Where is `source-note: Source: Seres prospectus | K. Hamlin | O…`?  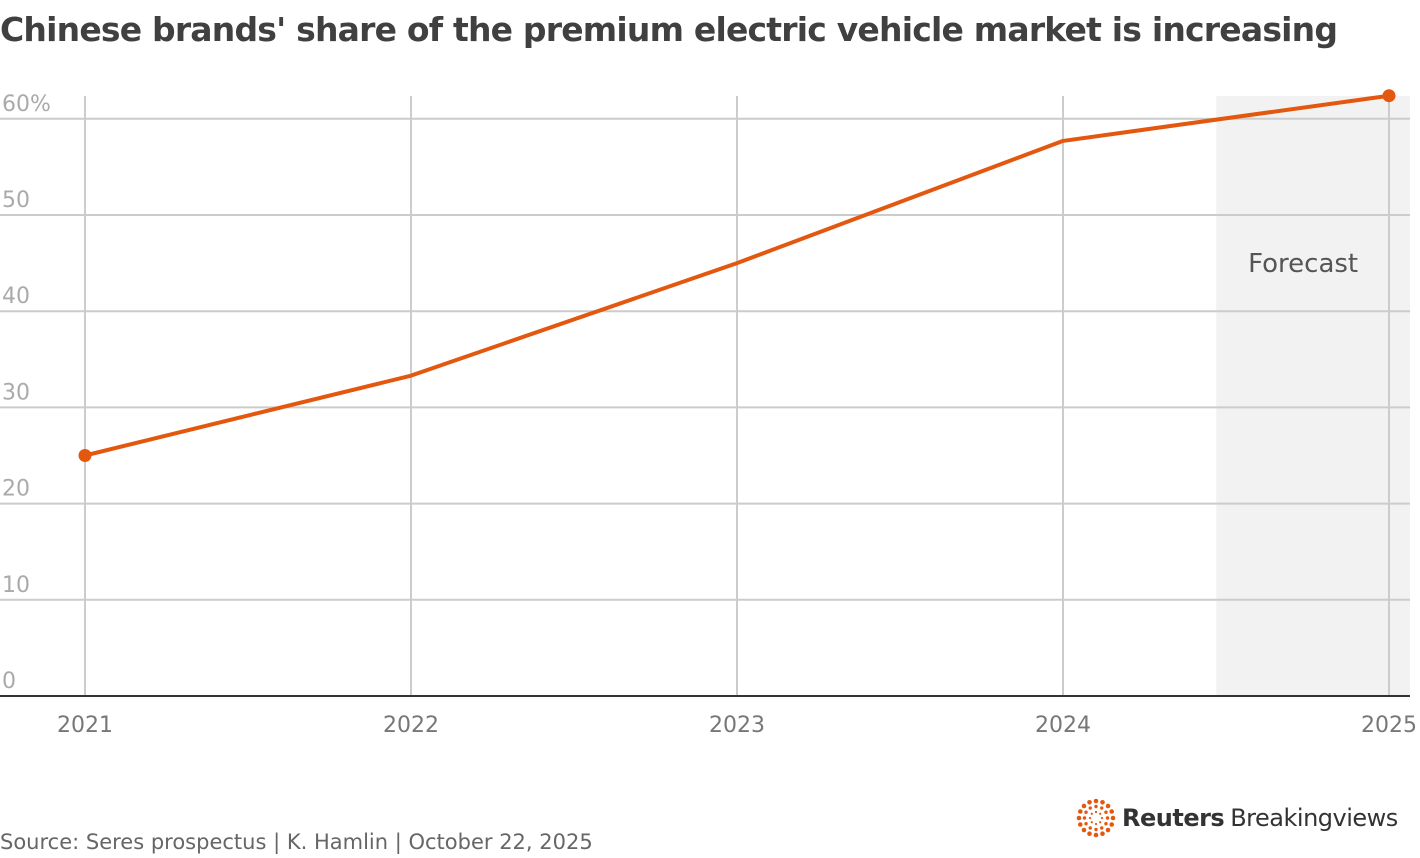 source-note: Source: Seres prospectus | K. Hamlin | O… is located at coordinates (296, 842).